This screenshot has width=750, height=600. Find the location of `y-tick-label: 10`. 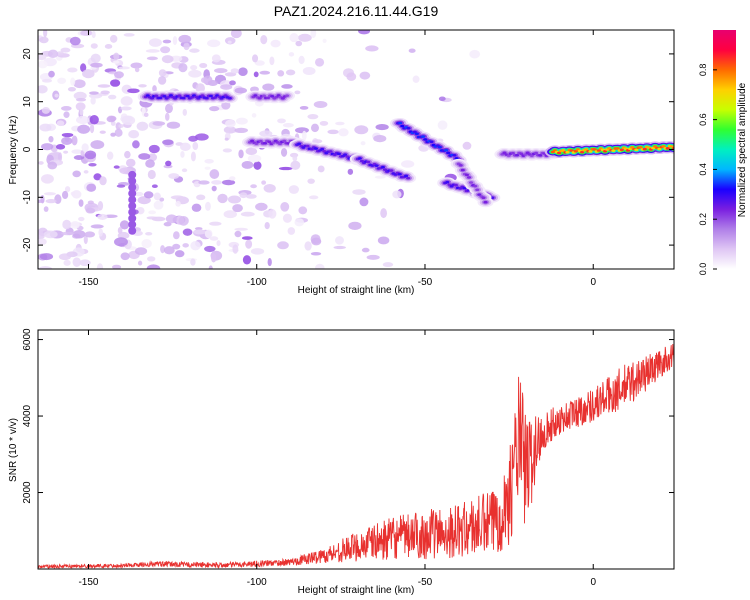

y-tick-label: 10 is located at coordinates (27, 102).